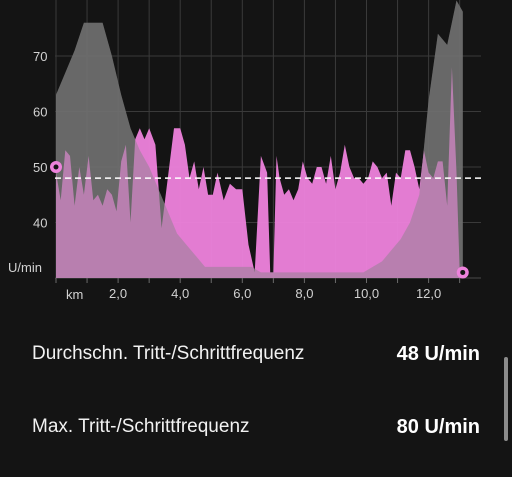 This screenshot has height=477, width=512. What do you see at coordinates (366, 293) in the screenshot?
I see `x-tick-label: 10,0` at bounding box center [366, 293].